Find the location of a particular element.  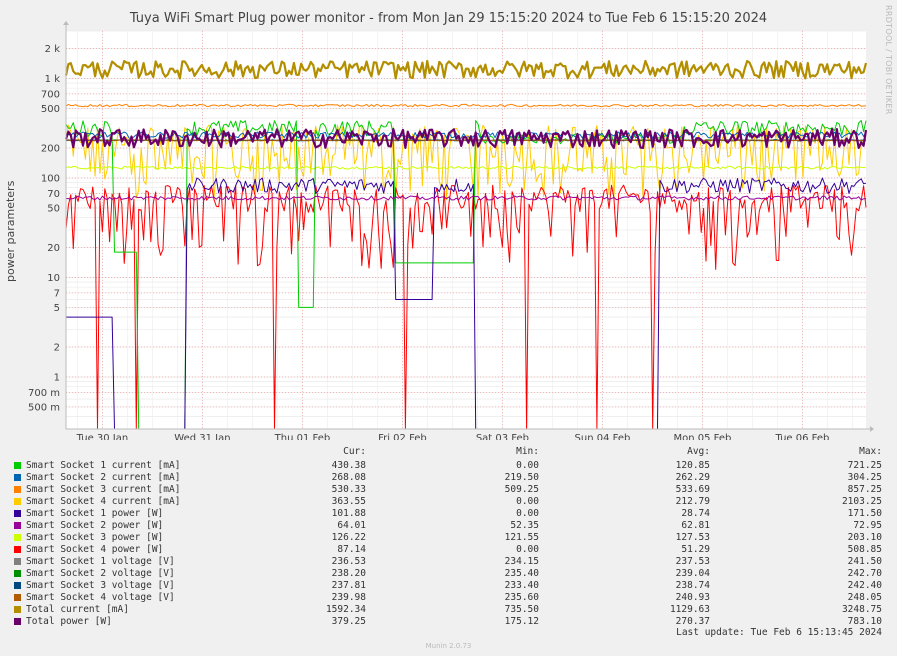

legend-max: 783.10 is located at coordinates (864, 621).